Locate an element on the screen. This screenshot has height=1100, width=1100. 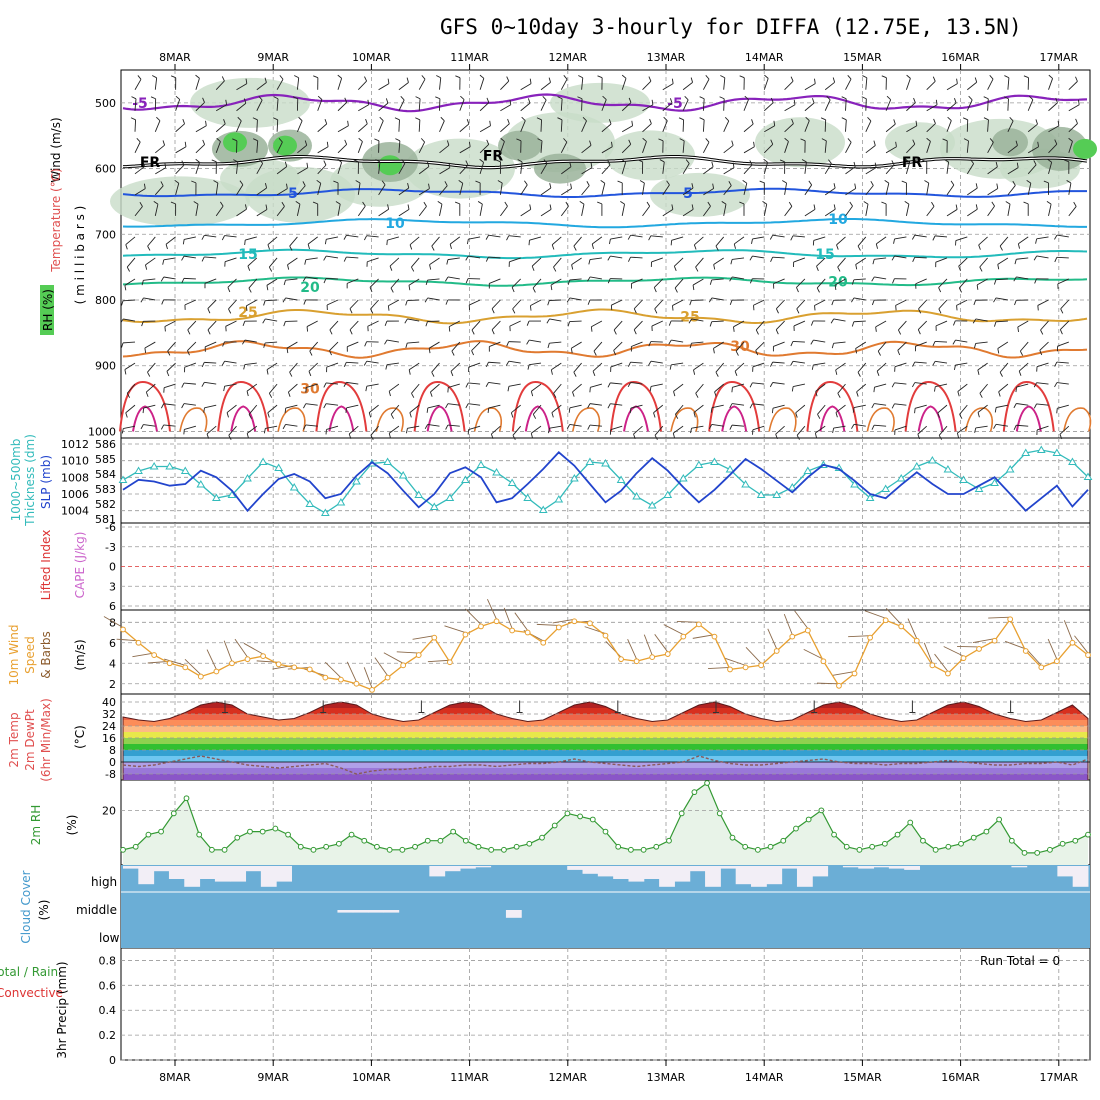
millibars-label: ( m i l l i b a r s ) is located at coordinates (80, 255).